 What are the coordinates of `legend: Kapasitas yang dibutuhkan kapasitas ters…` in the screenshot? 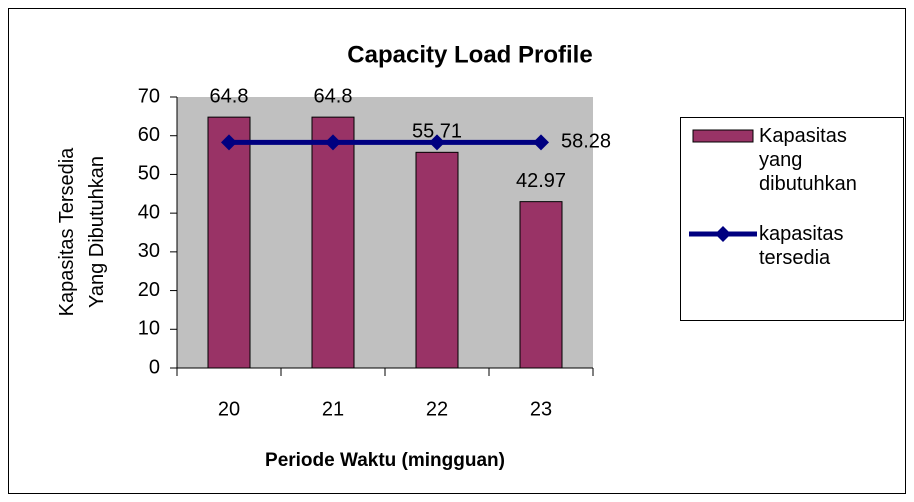 It's located at (792, 219).